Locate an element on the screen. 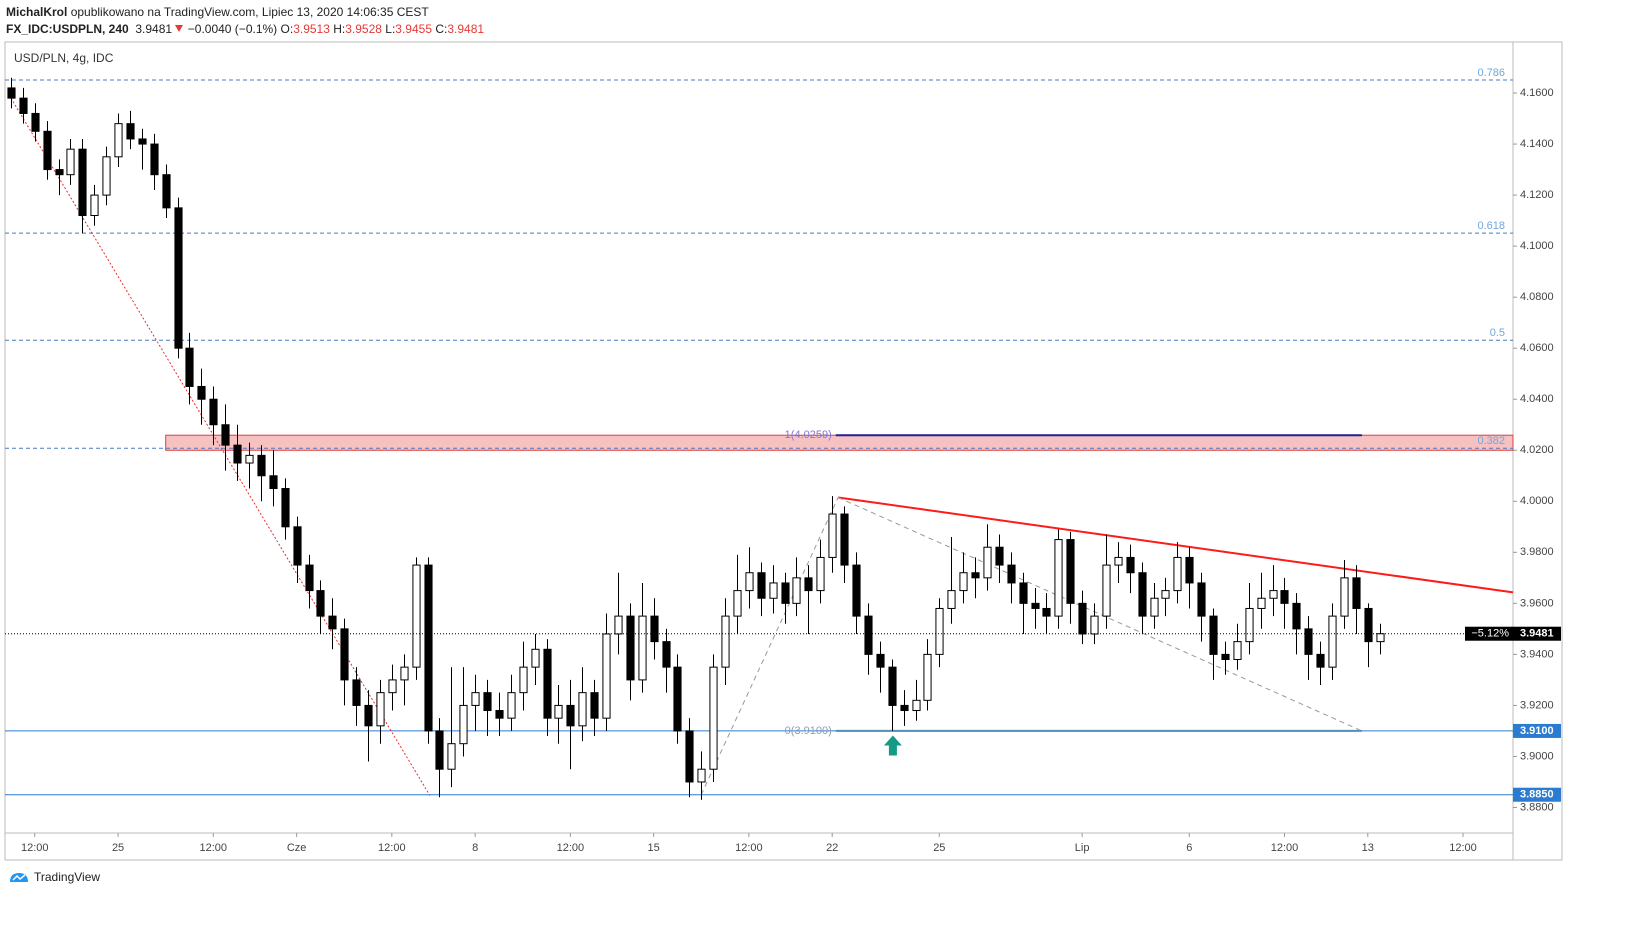 This screenshot has height=930, width=1627. x-tick-label: Cze is located at coordinates (297, 848).